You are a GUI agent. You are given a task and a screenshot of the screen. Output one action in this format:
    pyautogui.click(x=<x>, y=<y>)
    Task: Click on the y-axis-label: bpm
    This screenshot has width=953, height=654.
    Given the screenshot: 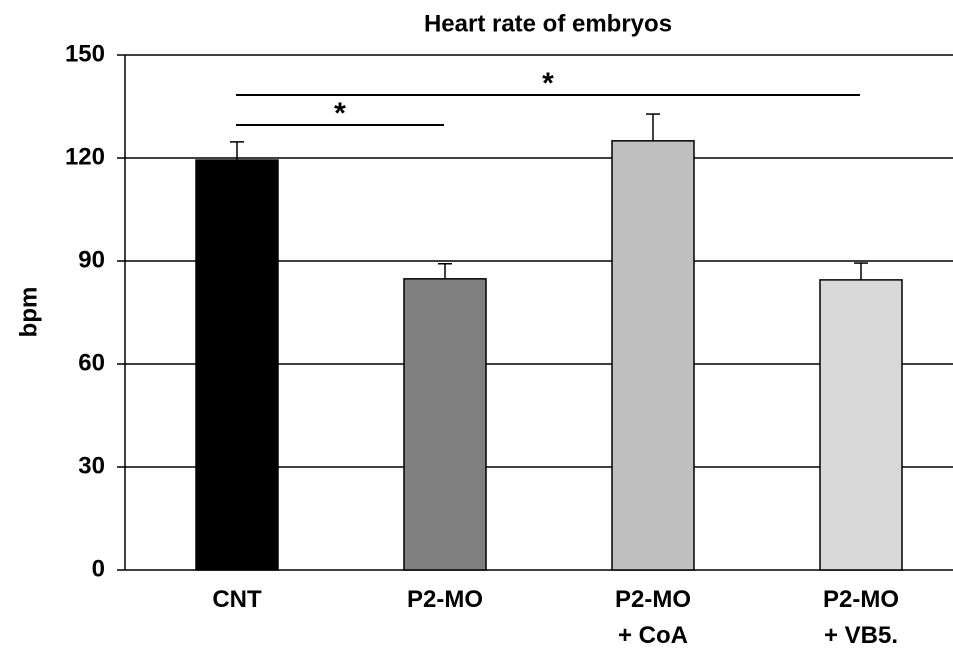 What is the action you would take?
    pyautogui.click(x=28, y=312)
    